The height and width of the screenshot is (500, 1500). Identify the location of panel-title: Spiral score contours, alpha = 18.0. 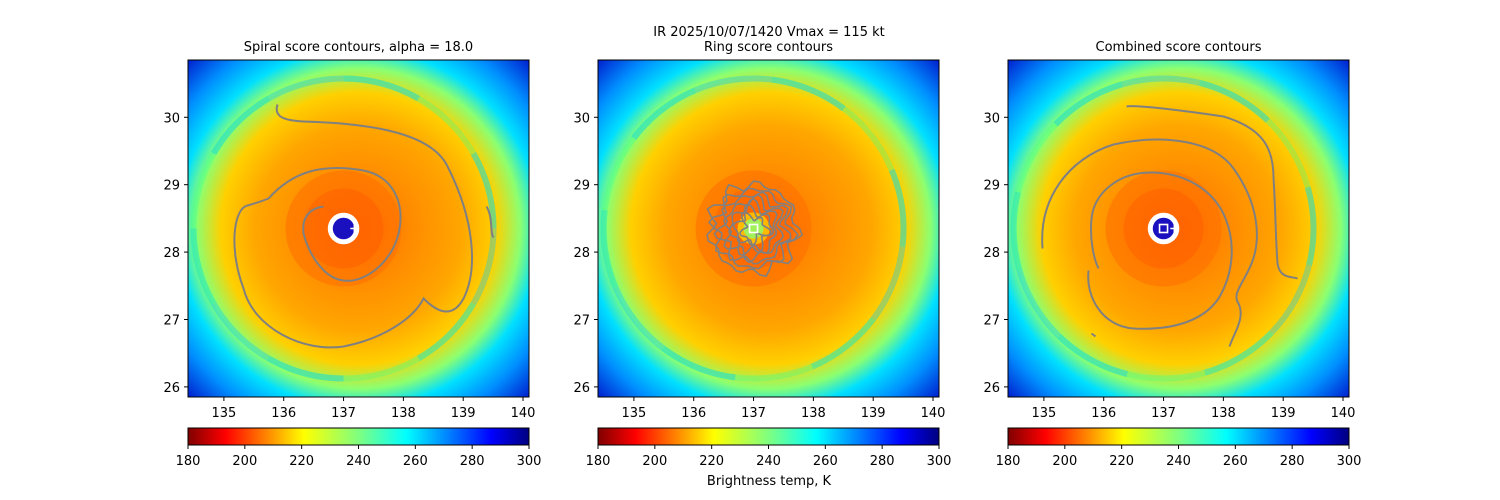
(358, 47).